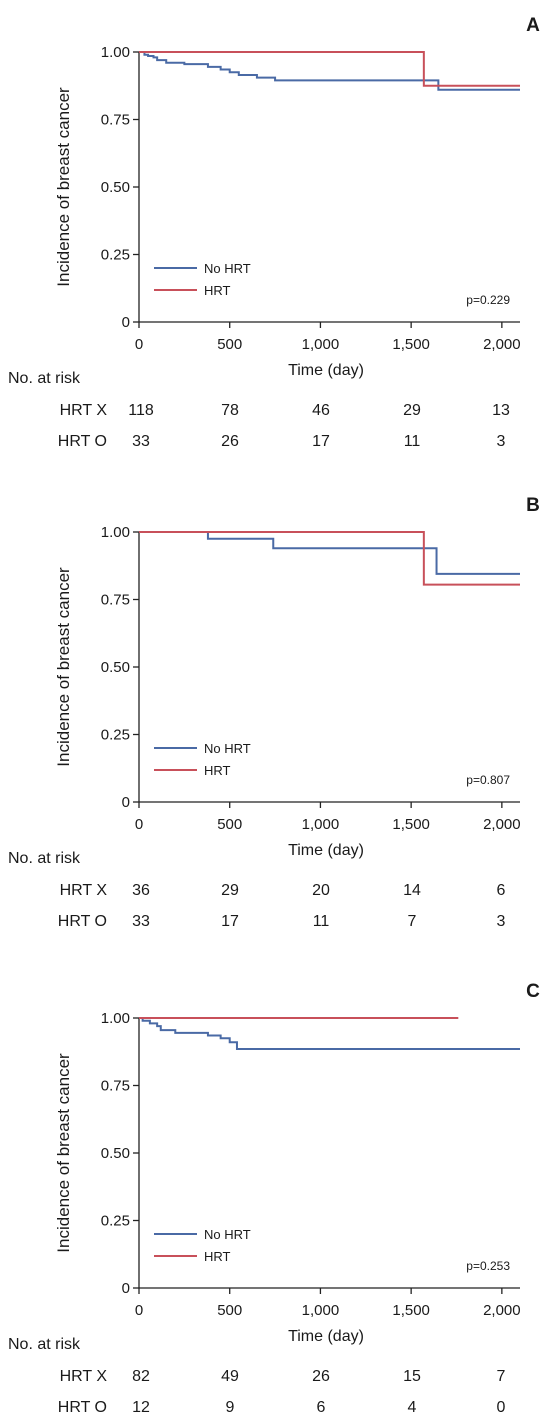  Describe the element at coordinates (230, 410) in the screenshot. I see `at-risk-count: 78` at that location.